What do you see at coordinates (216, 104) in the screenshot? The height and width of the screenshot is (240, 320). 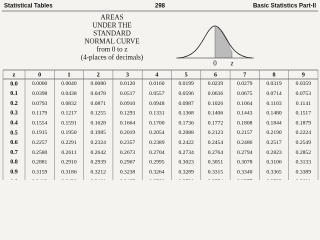 I see `table-cell: 0.1026` at bounding box center [216, 104].